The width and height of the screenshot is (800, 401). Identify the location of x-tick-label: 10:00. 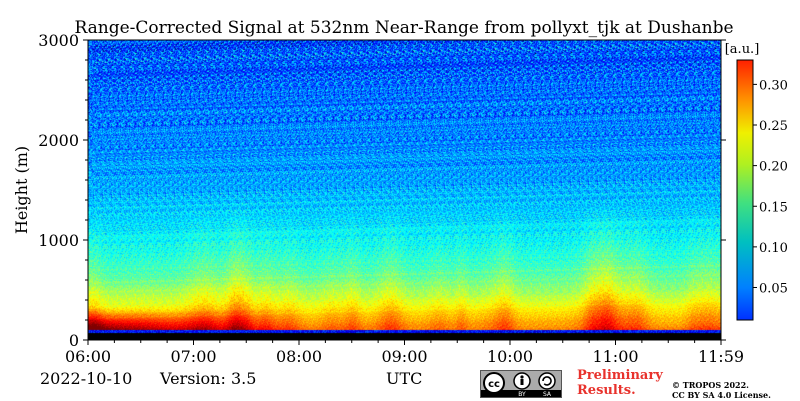
(510, 356).